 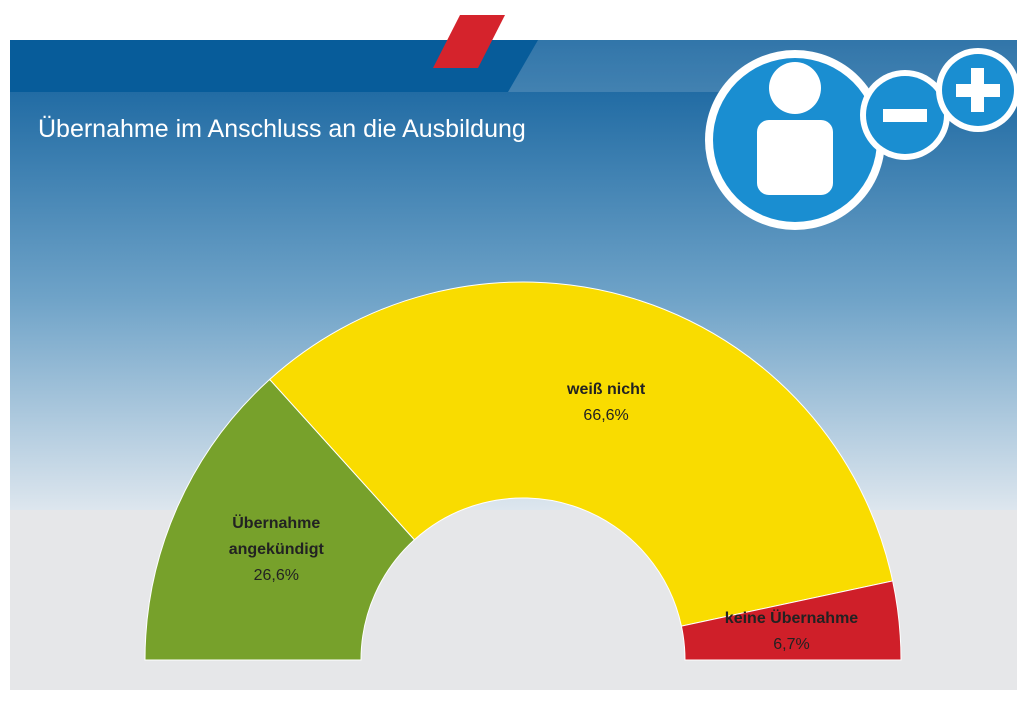 What do you see at coordinates (276, 537) in the screenshot?
I see `category-label: Übernahme angekündigt` at bounding box center [276, 537].